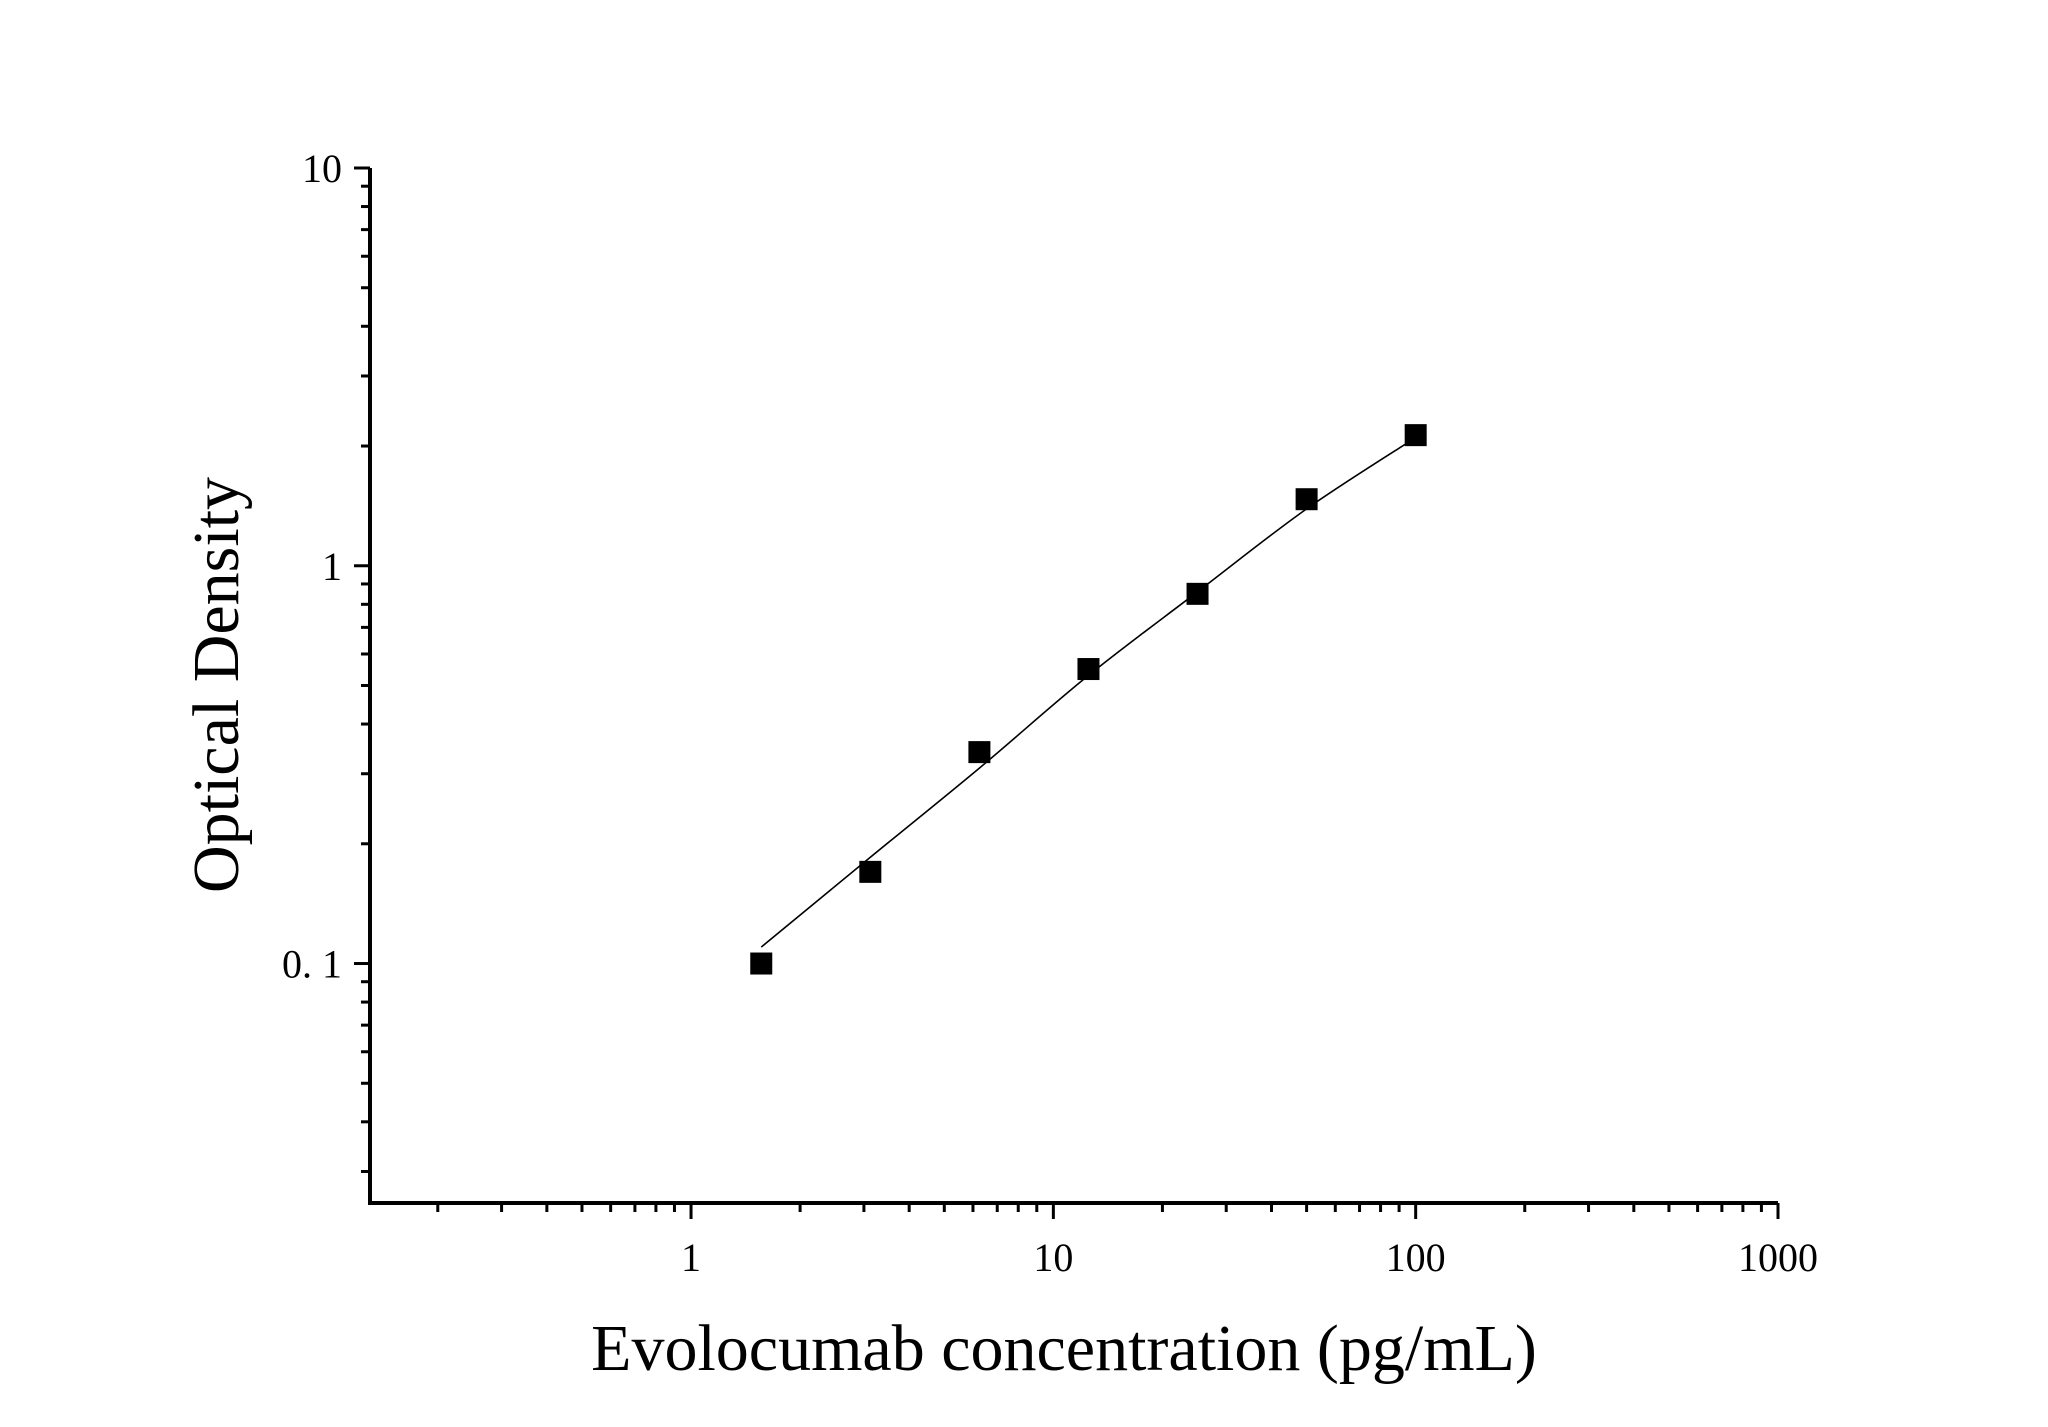 The height and width of the screenshot is (1427, 2048). Describe the element at coordinates (1127, 1241) in the screenshot. I see `x-axis-ticks: 1 10 100 1000` at that location.